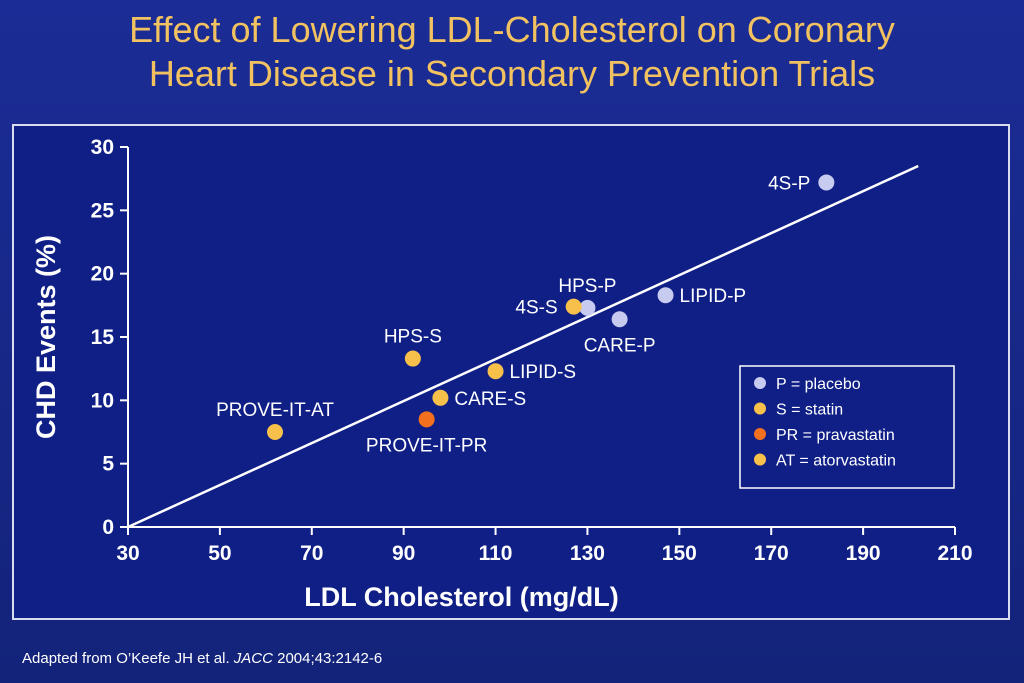  Describe the element at coordinates (573, 306) in the screenshot. I see `data-point-4s-s` at that location.